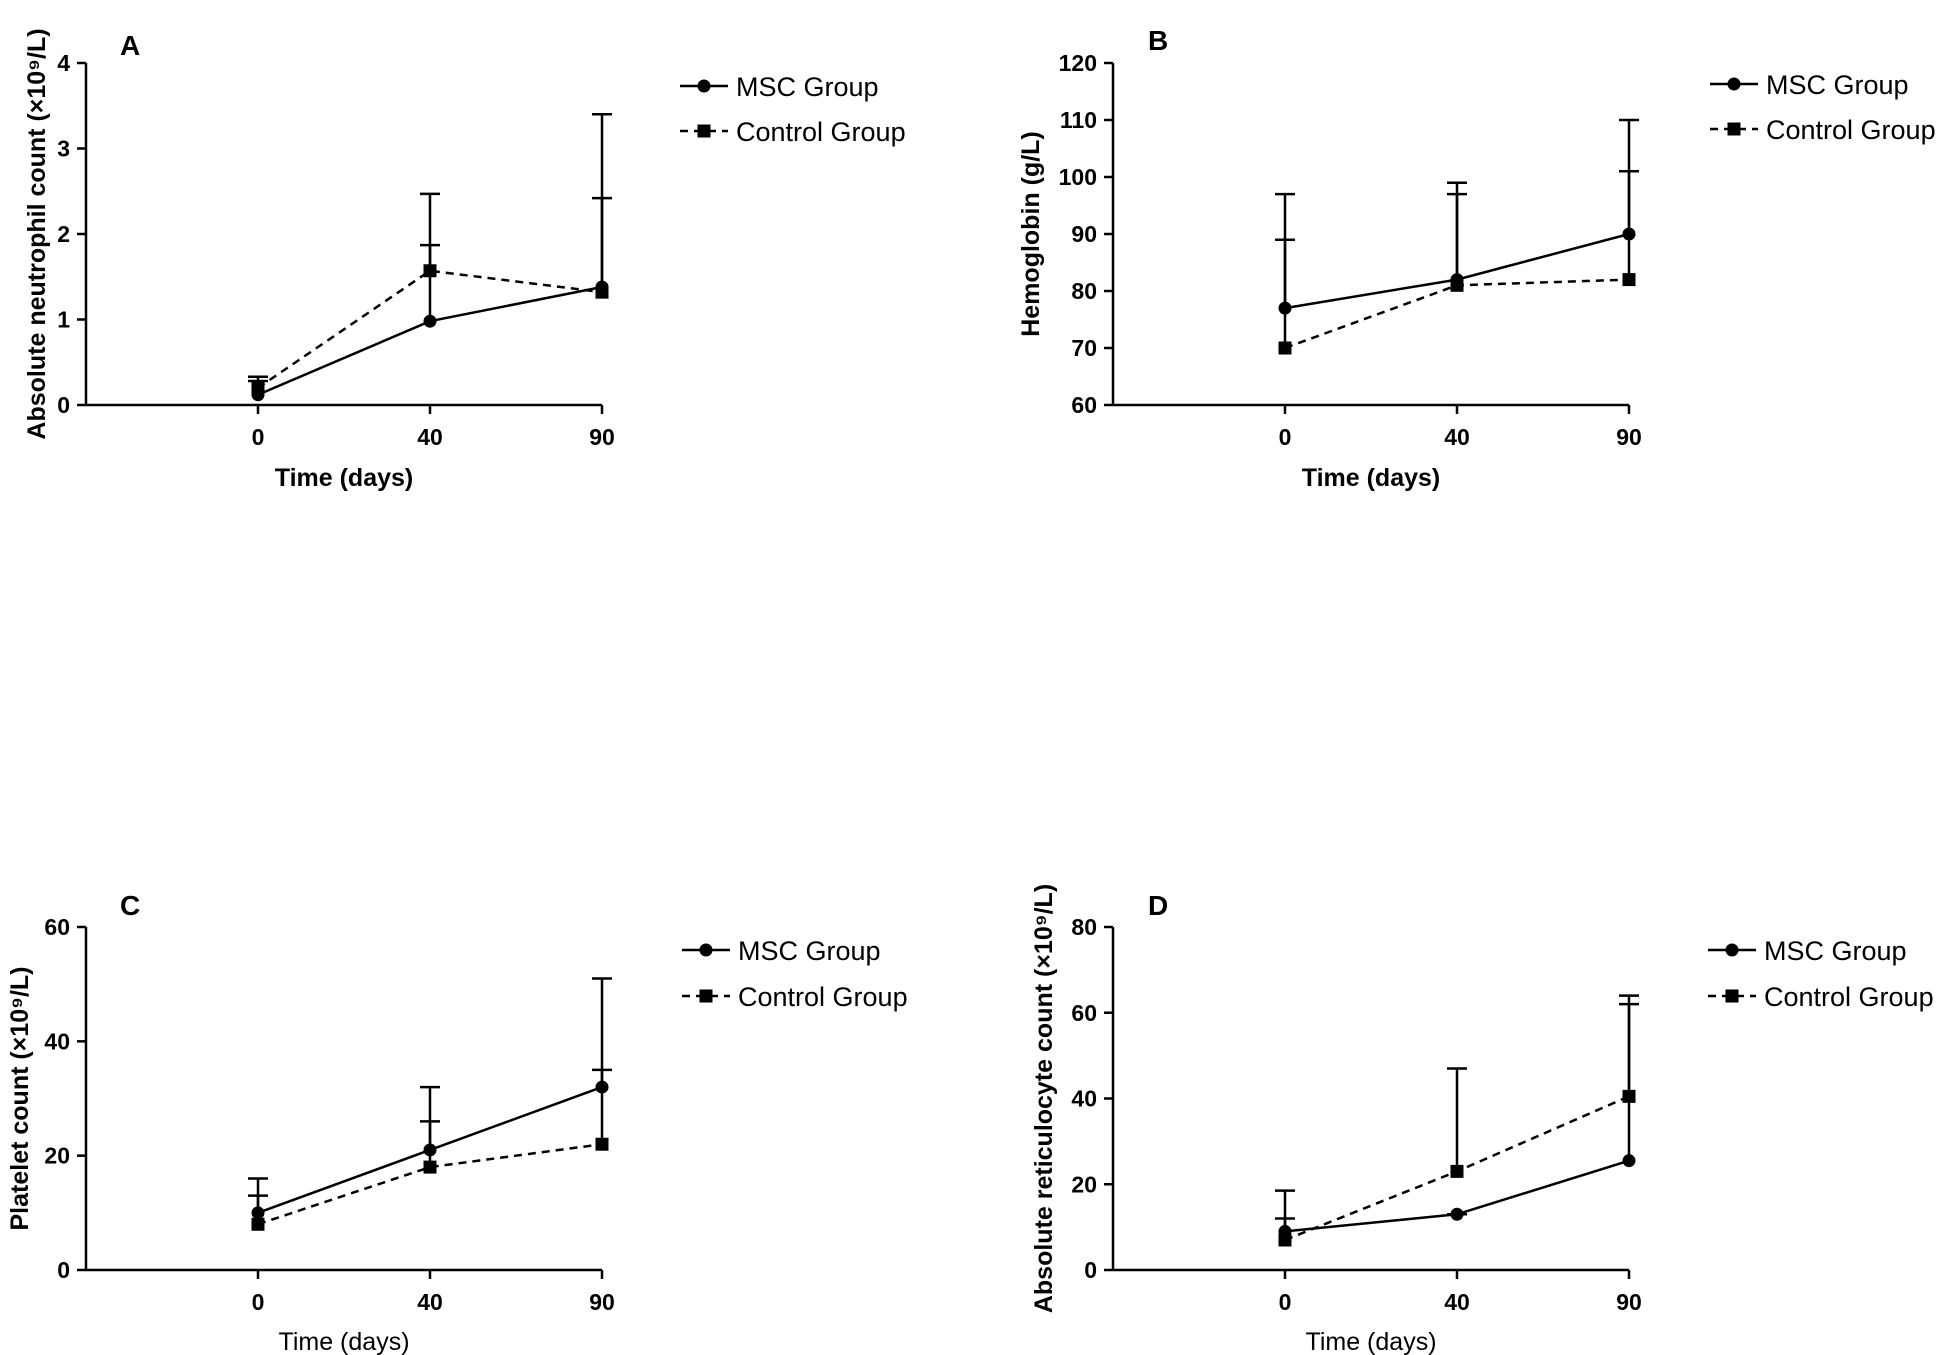  I want to click on y-axis-label: Absolute neutrophil count (×10⁹/L), so click(37, 233).